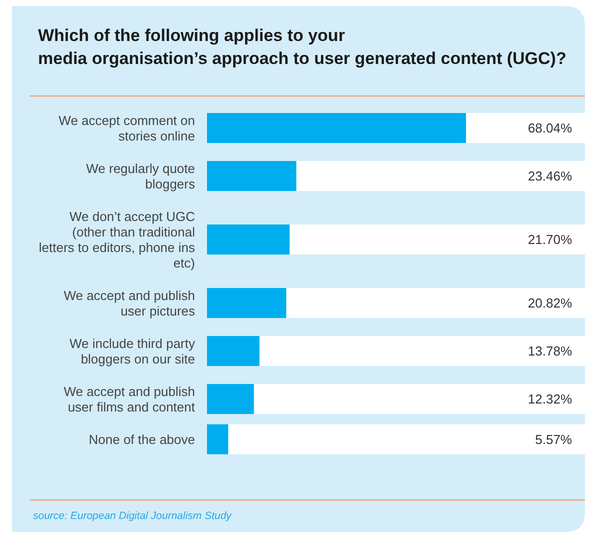 The height and width of the screenshot is (533, 589). What do you see at coordinates (141, 176) in the screenshot?
I see `y-tick-label: We regularly quote bloggers` at bounding box center [141, 176].